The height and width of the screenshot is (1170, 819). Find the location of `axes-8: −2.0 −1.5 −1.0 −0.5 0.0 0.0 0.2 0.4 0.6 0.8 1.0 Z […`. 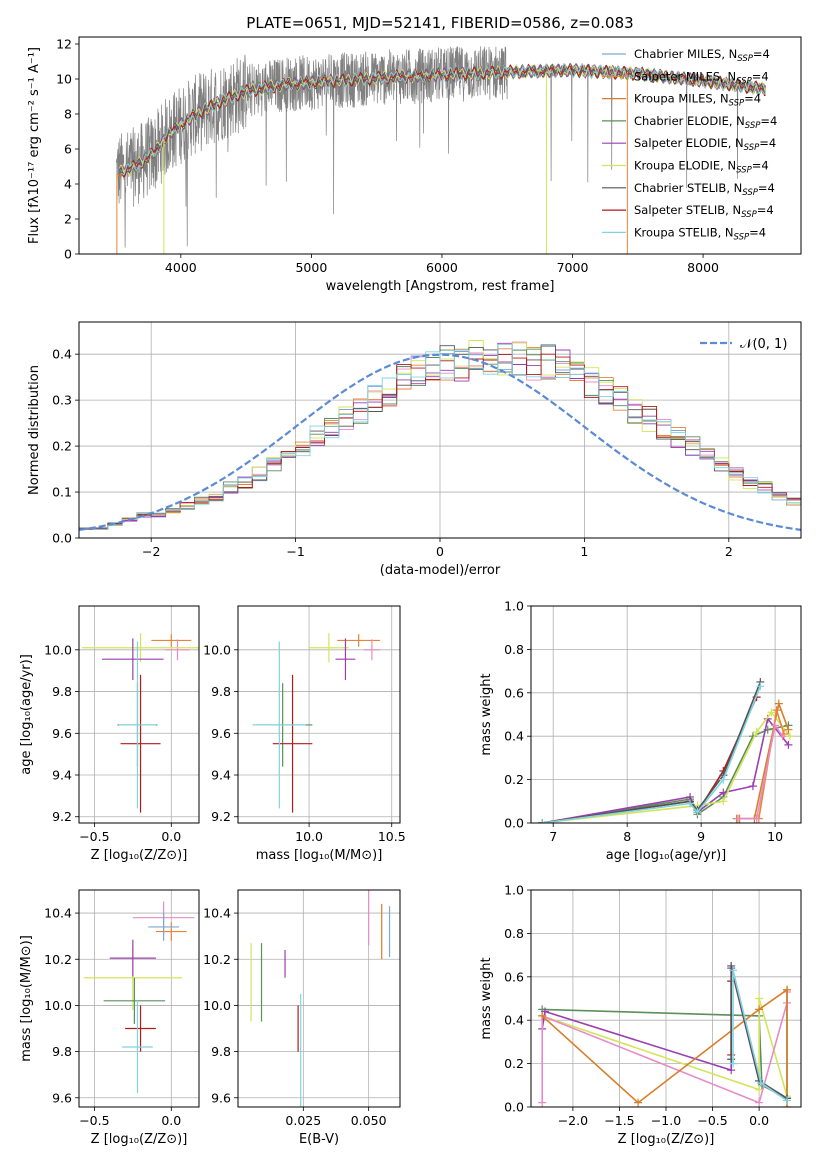

axes-8: −2.0 −1.5 −1.0 −0.5 0.0 0.0 0.2 0.4 0.6 0.8 1.0 Z [… is located at coordinates (640, 1015).